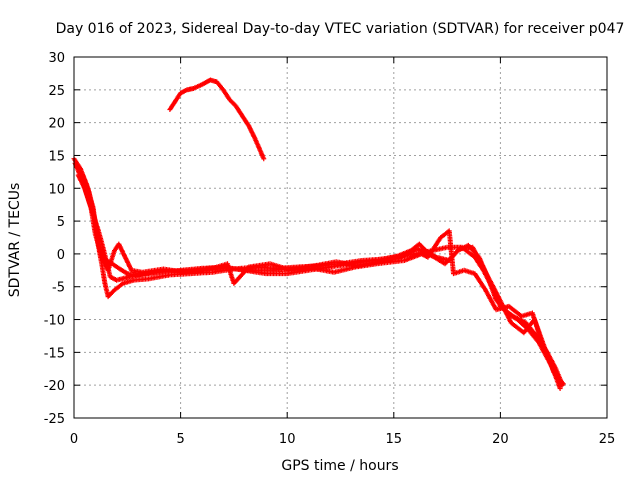 This screenshot has height=480, width=640. Describe the element at coordinates (394, 439) in the screenshot. I see `x-tick-label: 15` at that location.